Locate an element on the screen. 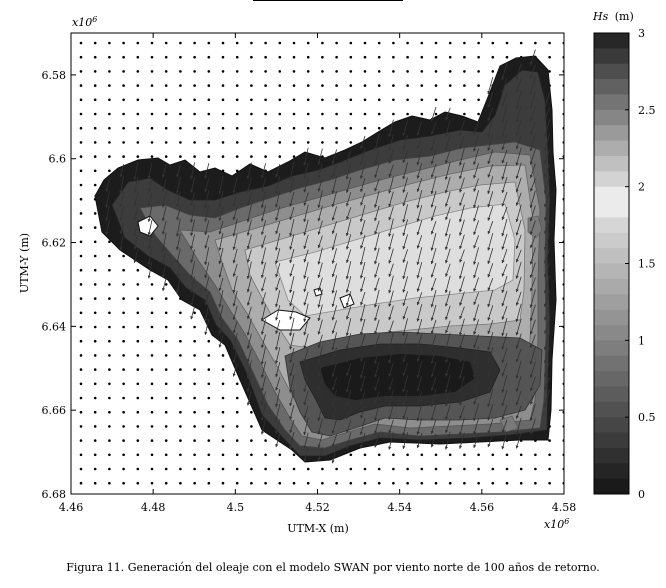  island-white is located at coordinates (286, 320).